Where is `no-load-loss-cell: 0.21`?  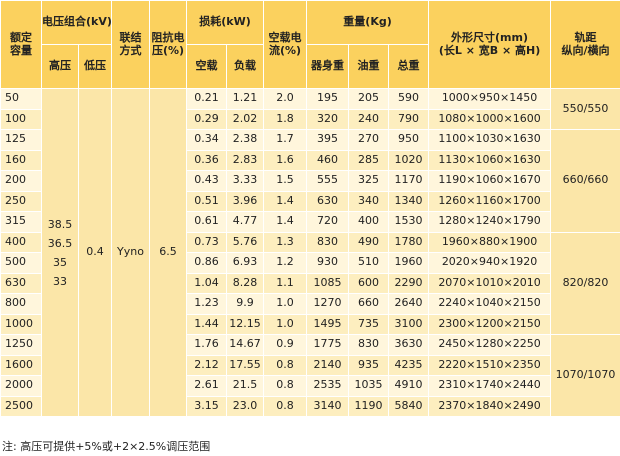
no-load-loss-cell: 0.21 is located at coordinates (207, 99).